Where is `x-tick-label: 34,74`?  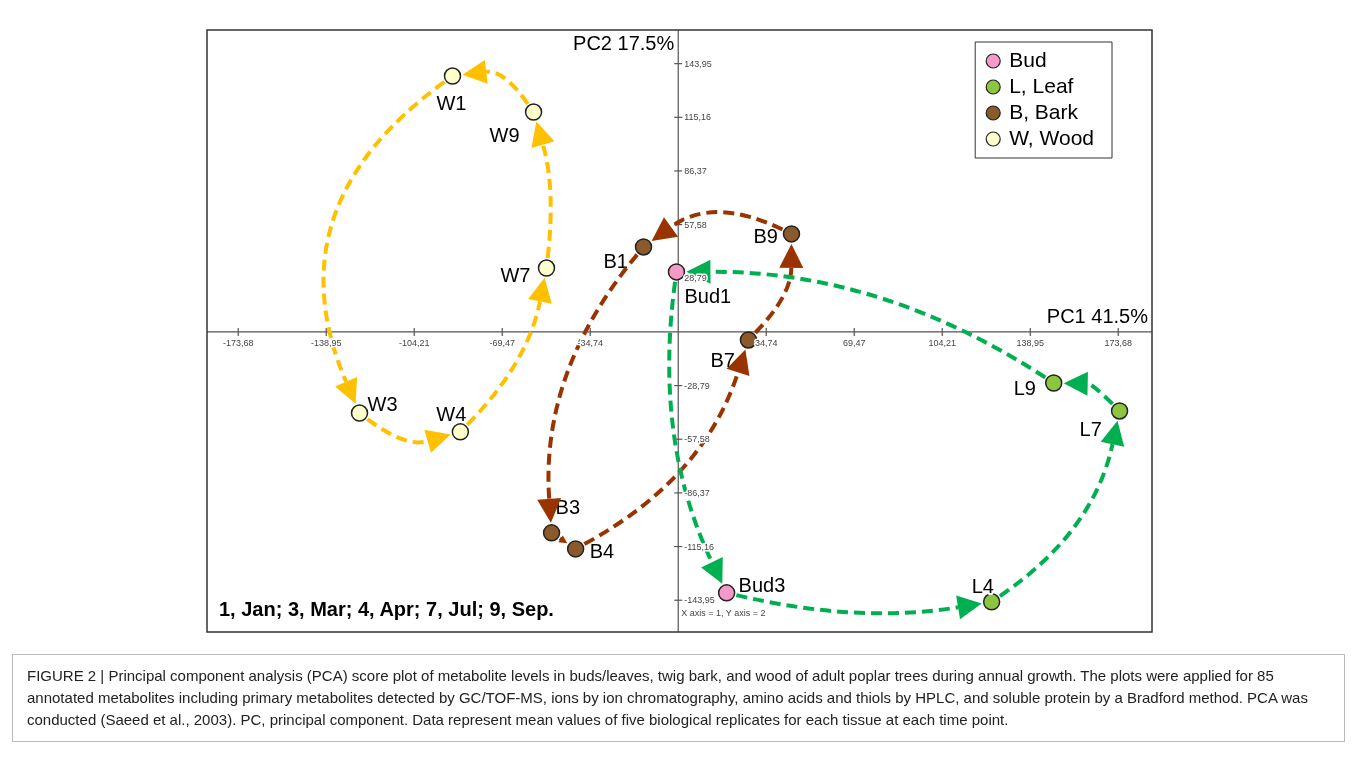
x-tick-label: 34,74 is located at coordinates (766, 342).